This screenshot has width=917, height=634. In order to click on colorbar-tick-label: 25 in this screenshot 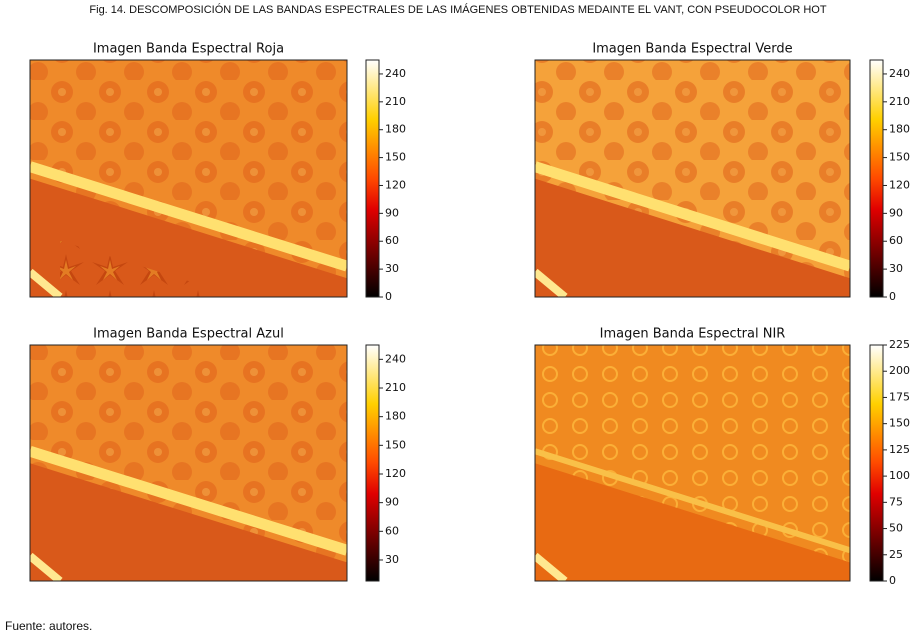, I will do `click(896, 554)`.